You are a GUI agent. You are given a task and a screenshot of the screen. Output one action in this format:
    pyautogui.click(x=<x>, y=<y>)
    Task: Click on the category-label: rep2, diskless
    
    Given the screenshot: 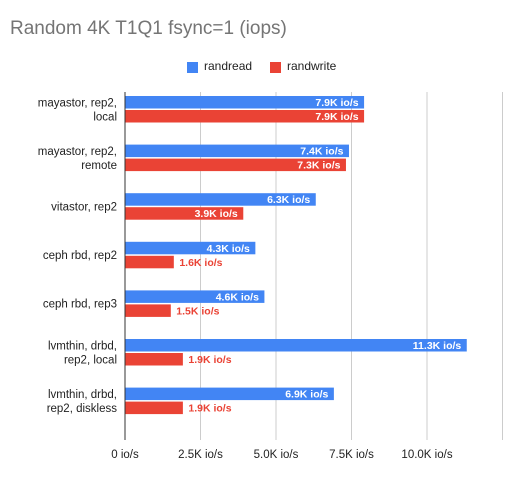 What is the action you would take?
    pyautogui.click(x=82, y=409)
    